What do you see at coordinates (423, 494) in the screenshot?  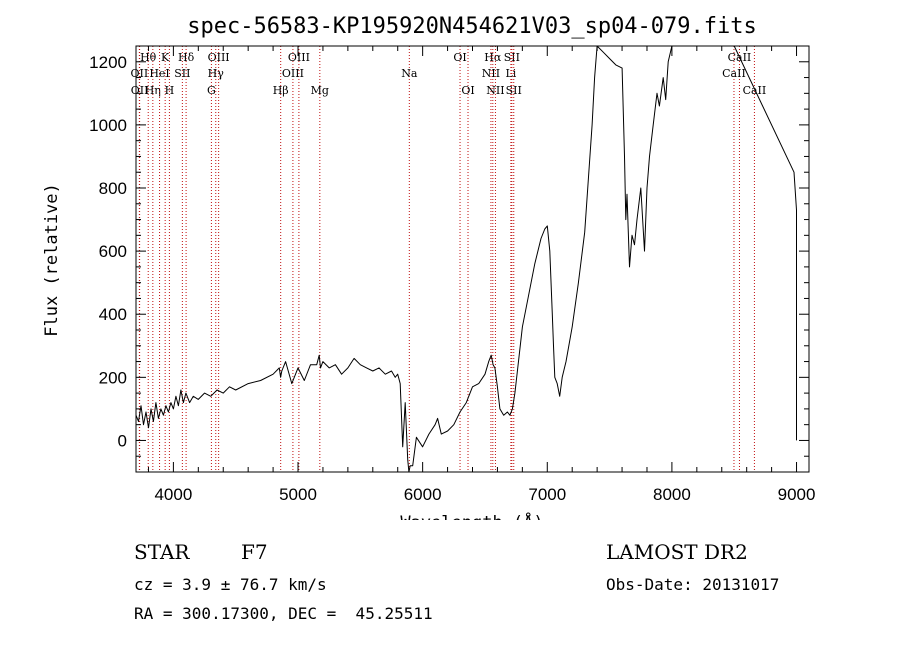 I see `x-tick-label-2: 6000` at bounding box center [423, 494].